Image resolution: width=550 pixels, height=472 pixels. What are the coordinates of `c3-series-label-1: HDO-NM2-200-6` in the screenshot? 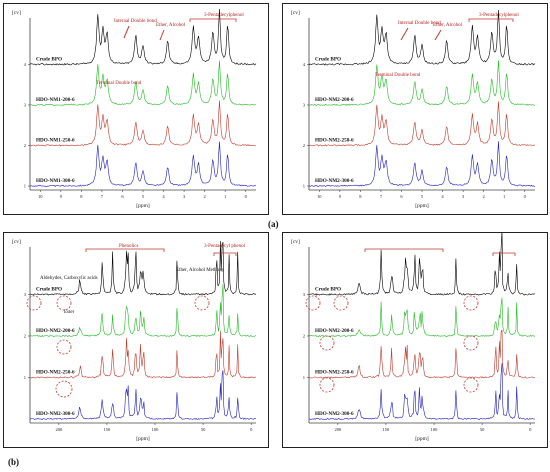 It's located at (55, 331).